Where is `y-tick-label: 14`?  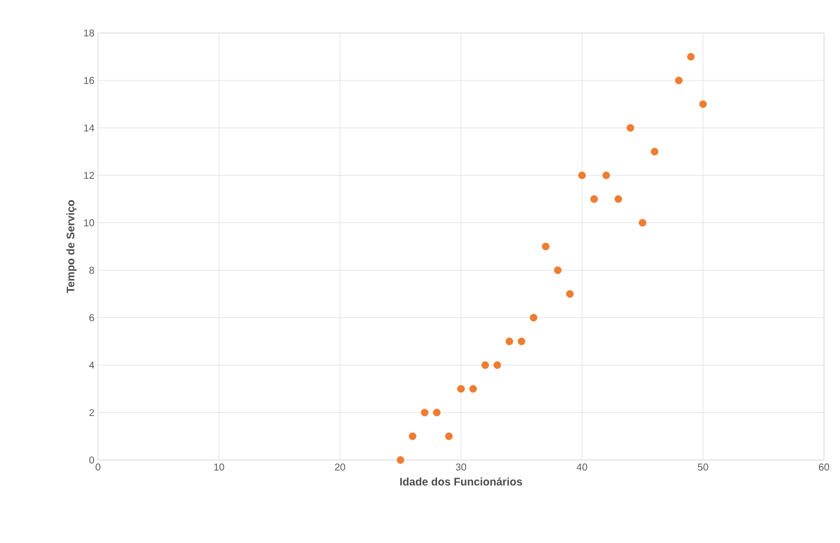 y-tick-label: 14 is located at coordinates (89, 128).